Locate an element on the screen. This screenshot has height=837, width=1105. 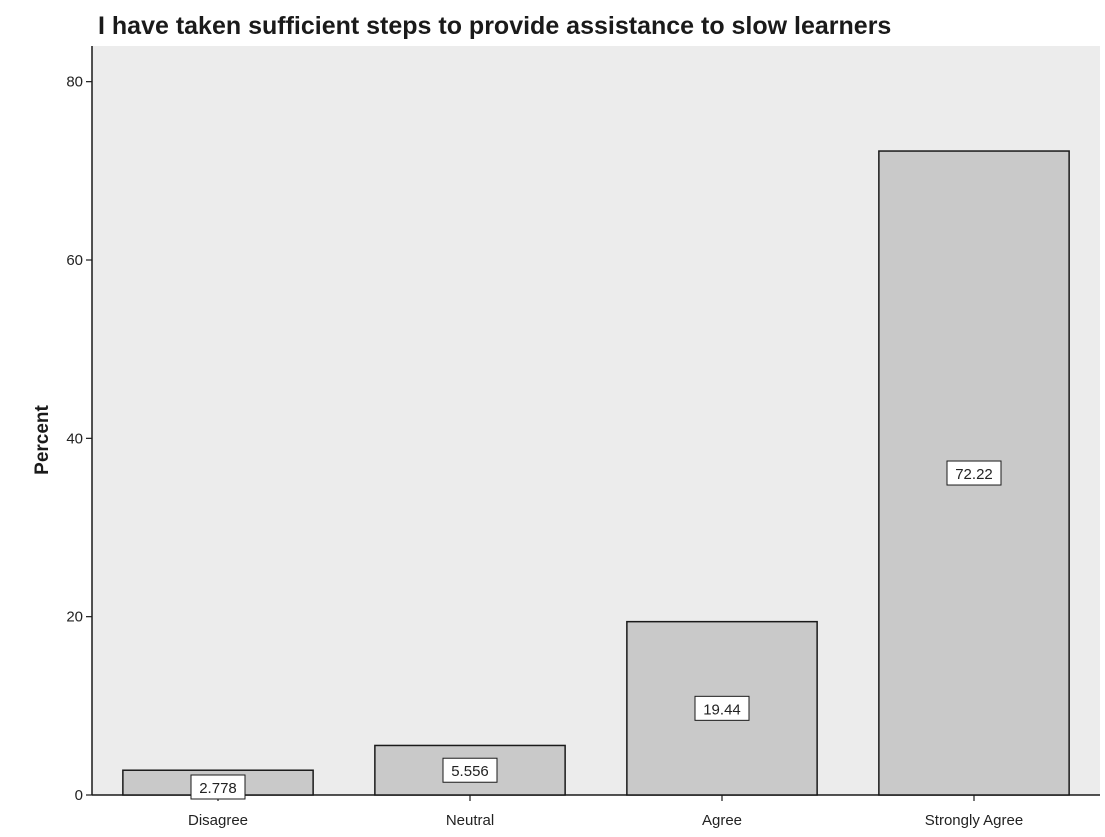
y-tick-label: 40 is located at coordinates (74, 438).